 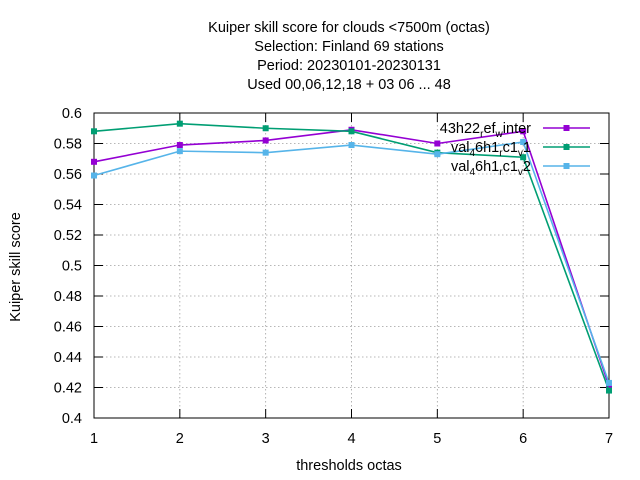 I want to click on y-tick-label: 0.58, so click(x=68, y=145).